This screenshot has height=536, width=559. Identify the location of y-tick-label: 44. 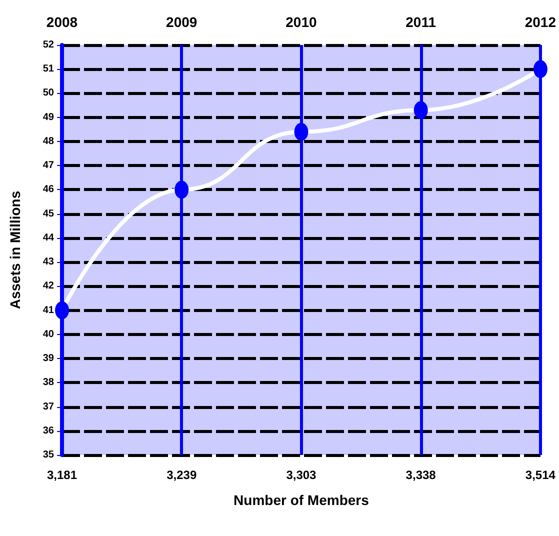
(48, 238).